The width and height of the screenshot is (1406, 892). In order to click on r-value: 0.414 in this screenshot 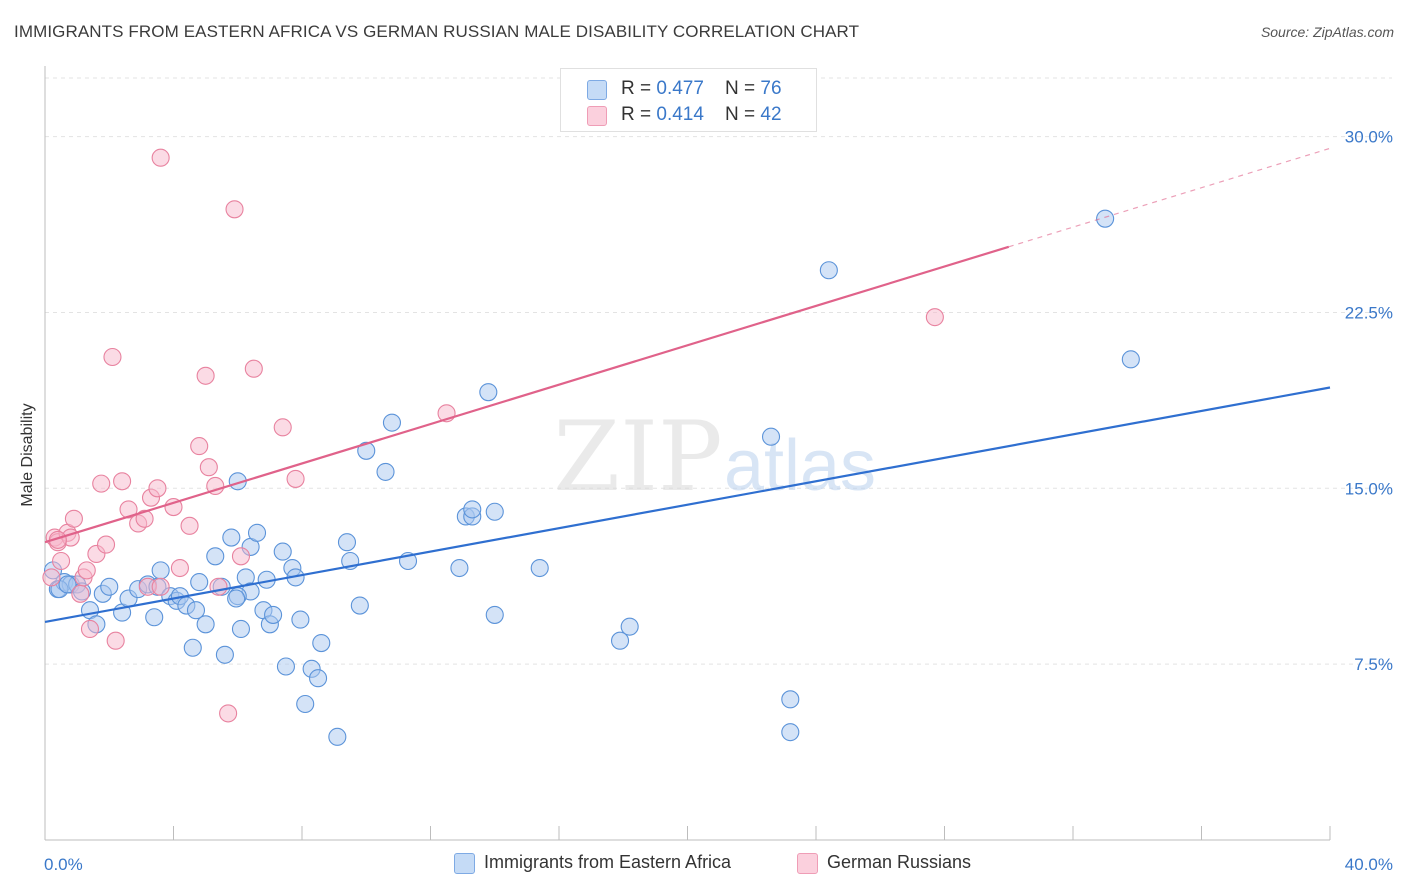, I will do `click(680, 114)`.